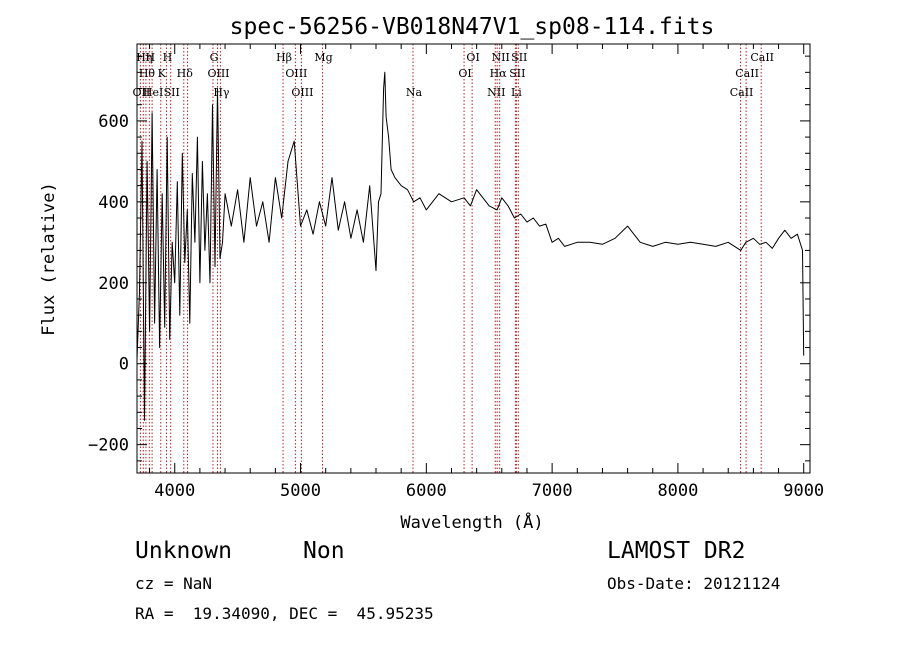 The image size is (900, 649). What do you see at coordinates (516, 92) in the screenshot?
I see `line-marker-label: Li` at bounding box center [516, 92].